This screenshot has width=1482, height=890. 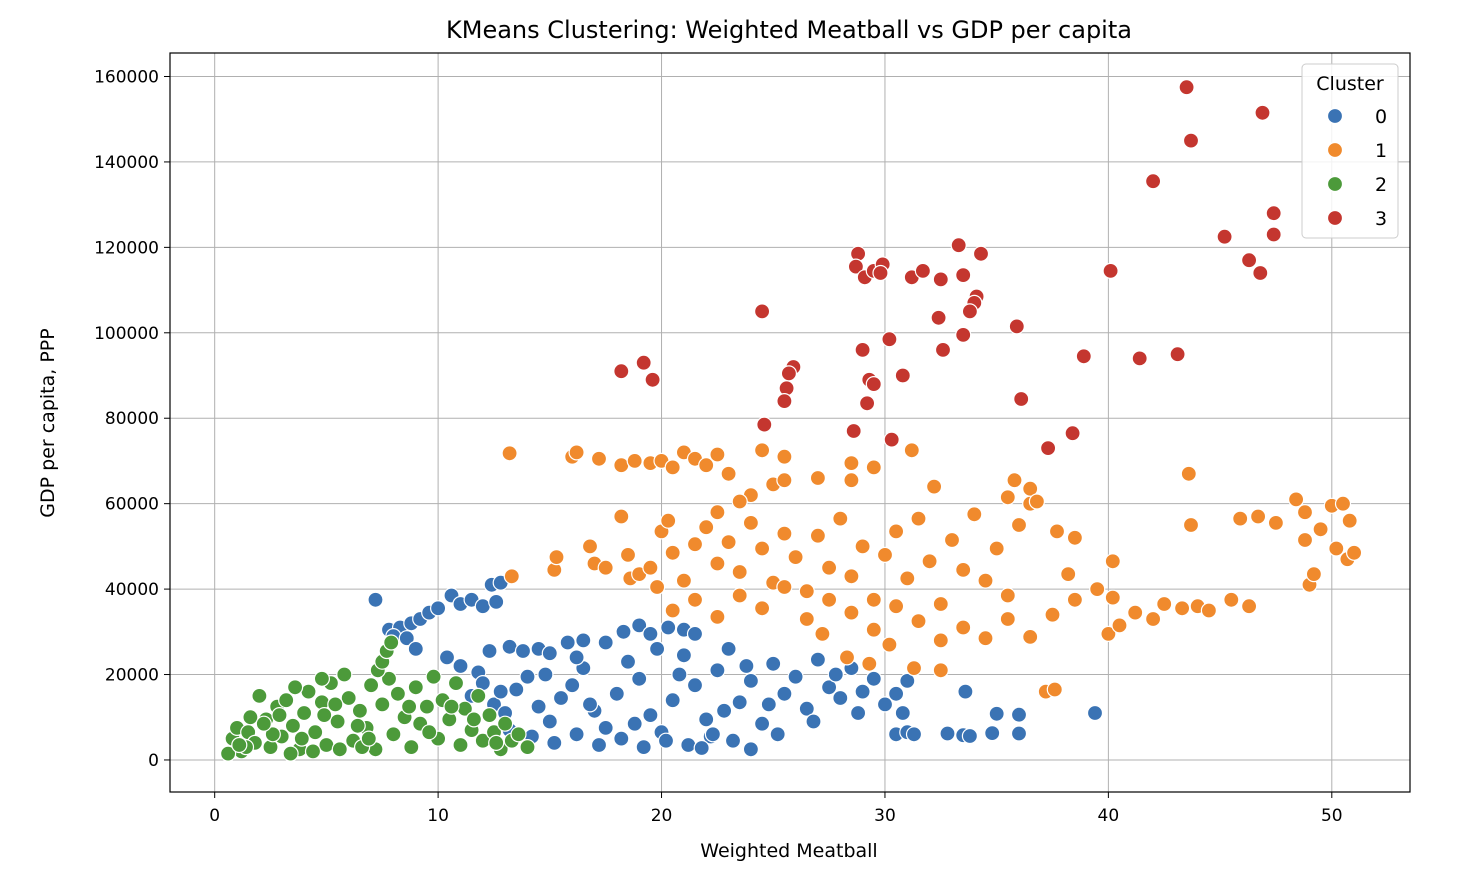 I want to click on series-0-points, so click(x=735, y=666).